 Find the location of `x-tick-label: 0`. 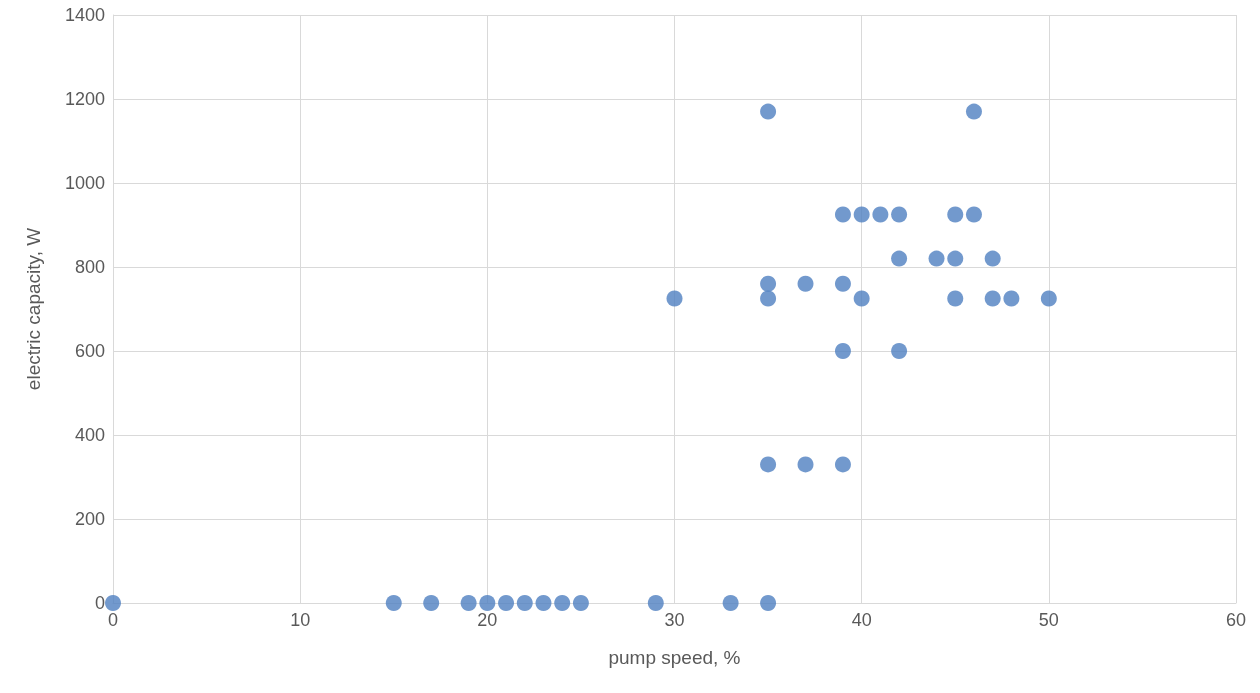

x-tick-label: 0 is located at coordinates (113, 620).